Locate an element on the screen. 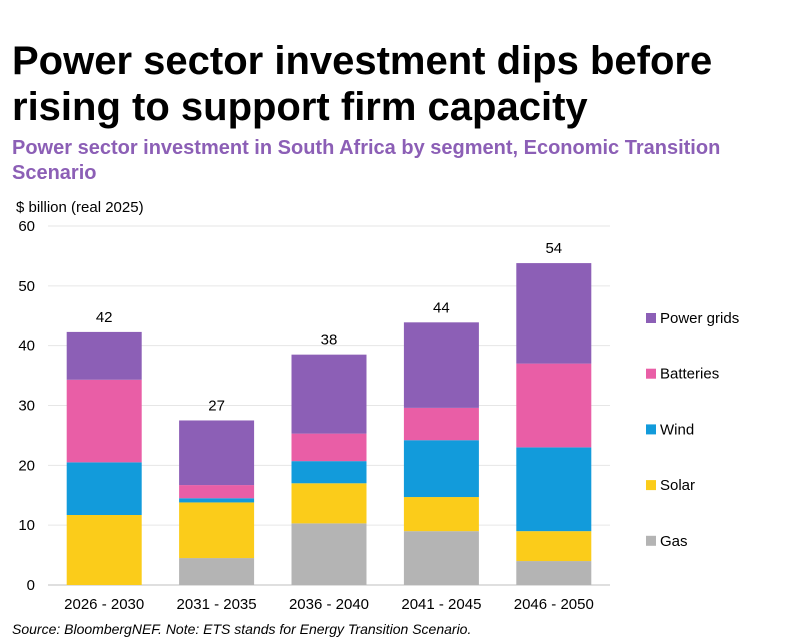 This screenshot has height=640, width=798. y-tick-label: 10 is located at coordinates (26, 525).